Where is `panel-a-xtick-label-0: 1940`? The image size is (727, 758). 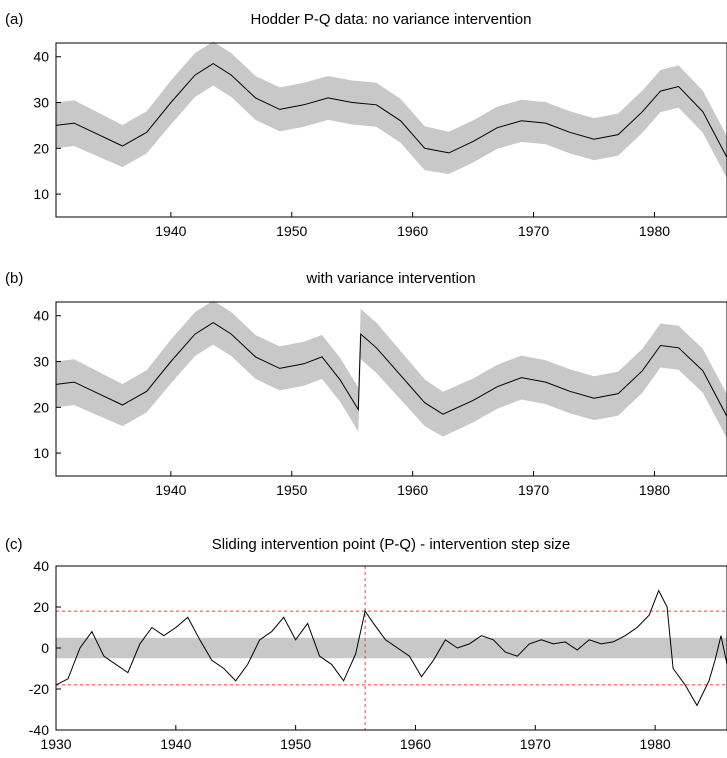
panel-a-xtick-label-0: 1940 is located at coordinates (170, 231).